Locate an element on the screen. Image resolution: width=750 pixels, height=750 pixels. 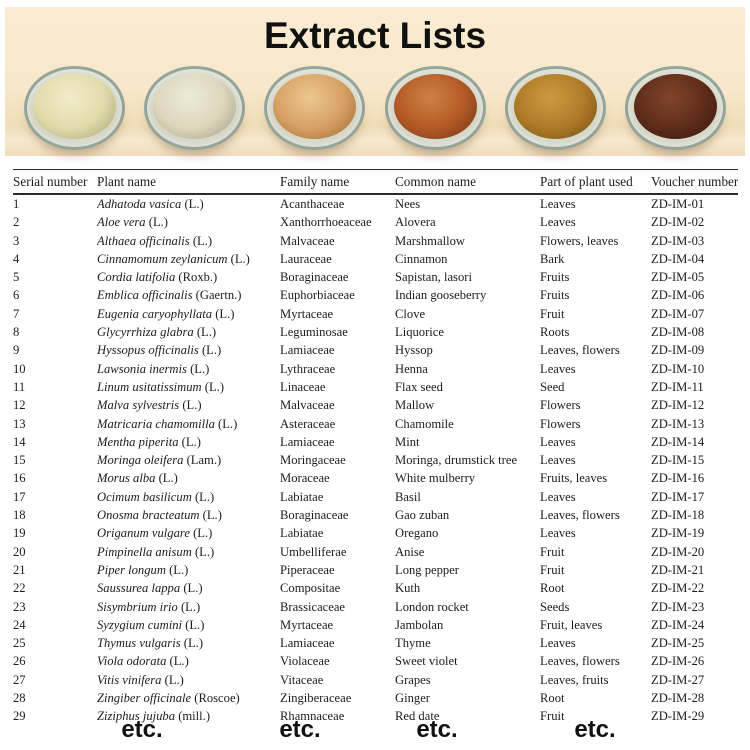
family-cell: Myrtaceae is located at coordinates (307, 313).